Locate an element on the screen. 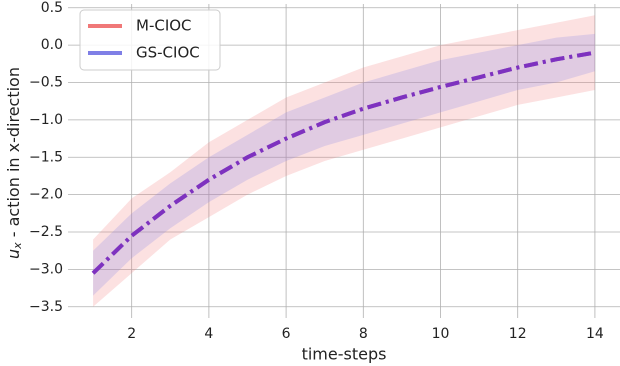  y-label-symbol: u is located at coordinates (13, 254).